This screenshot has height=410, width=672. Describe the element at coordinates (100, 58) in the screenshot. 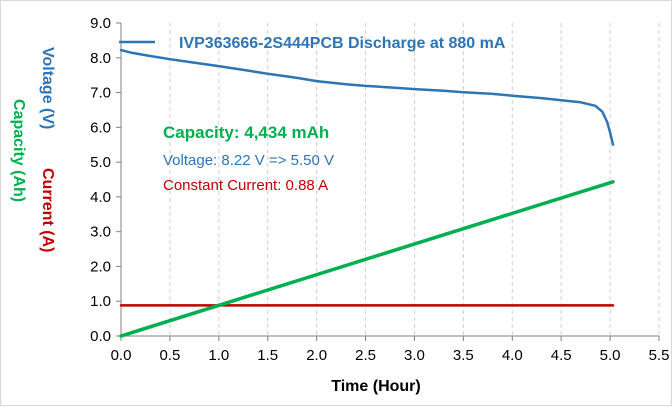

I see `y-tick-label: 8.0` at that location.